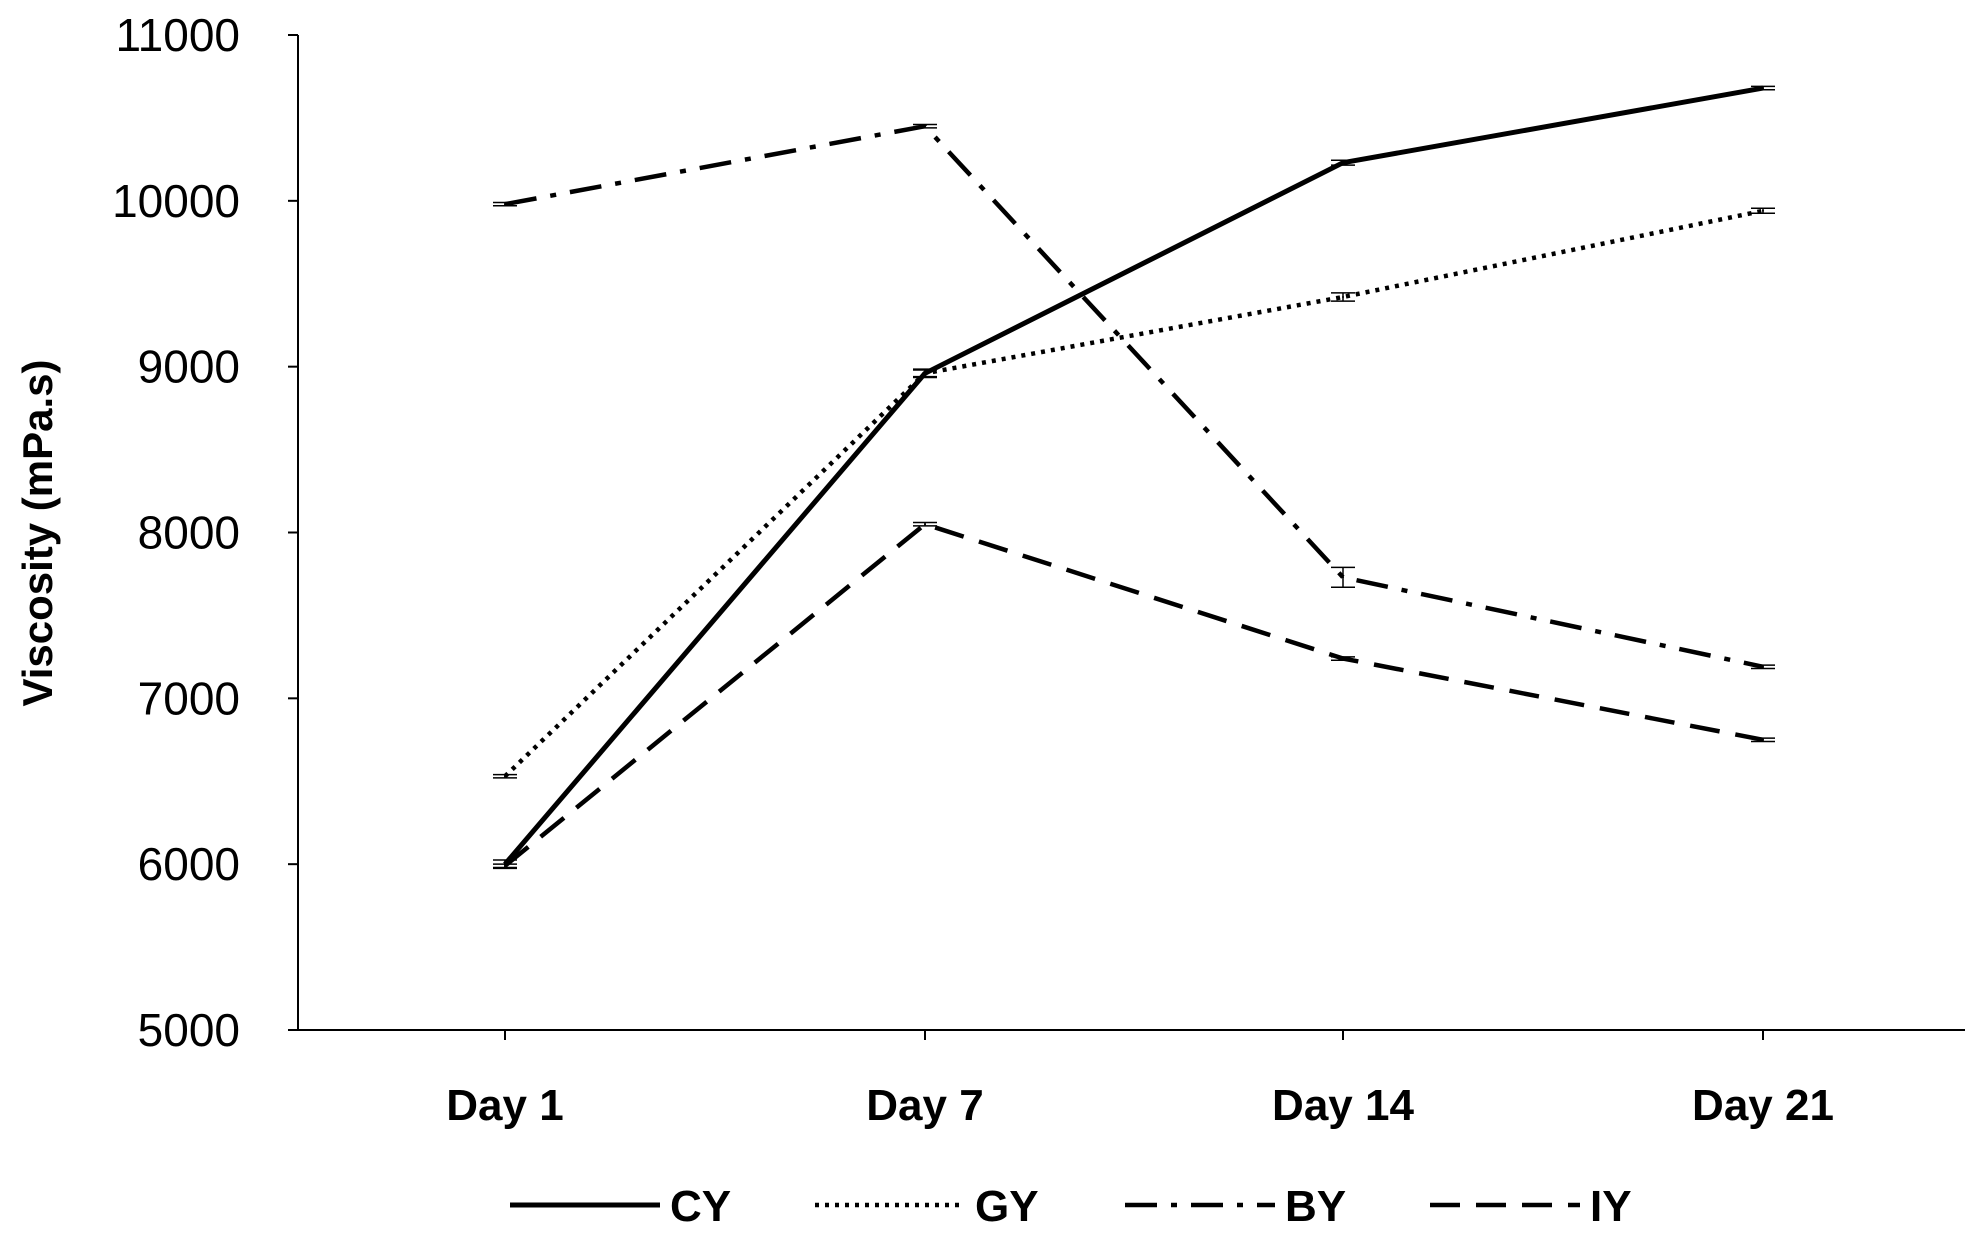 The image size is (1985, 1237). I want to click on legend-item-iy: IY, so click(1531, 1206).